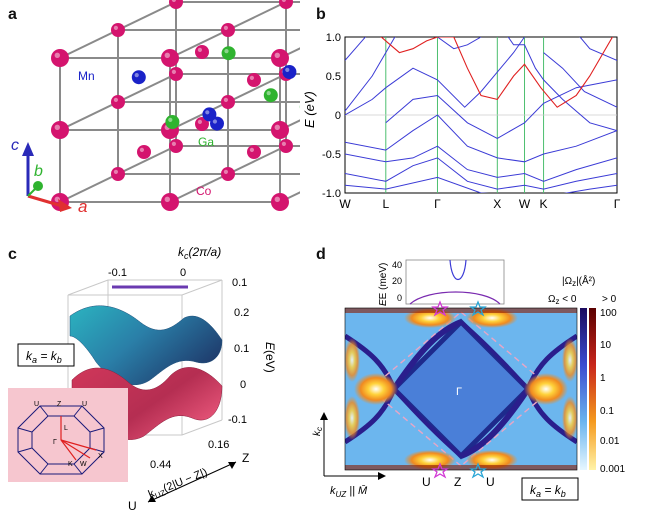  I want to click on cbar-sign-pos: > 0, so click(609, 299).